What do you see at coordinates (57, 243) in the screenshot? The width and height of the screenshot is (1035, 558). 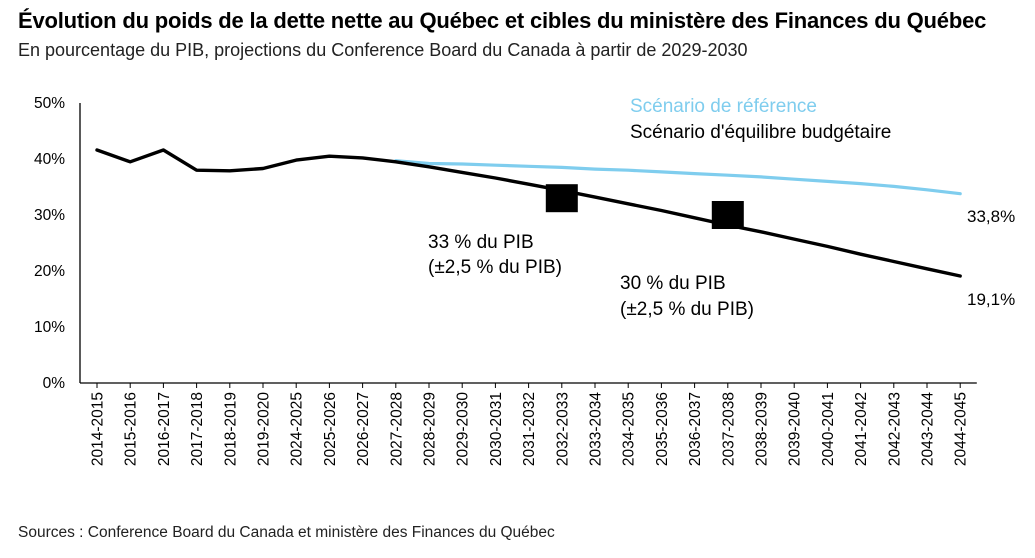 I see `y-axis: 0% 10% 20% 30% 40% 50%` at bounding box center [57, 243].